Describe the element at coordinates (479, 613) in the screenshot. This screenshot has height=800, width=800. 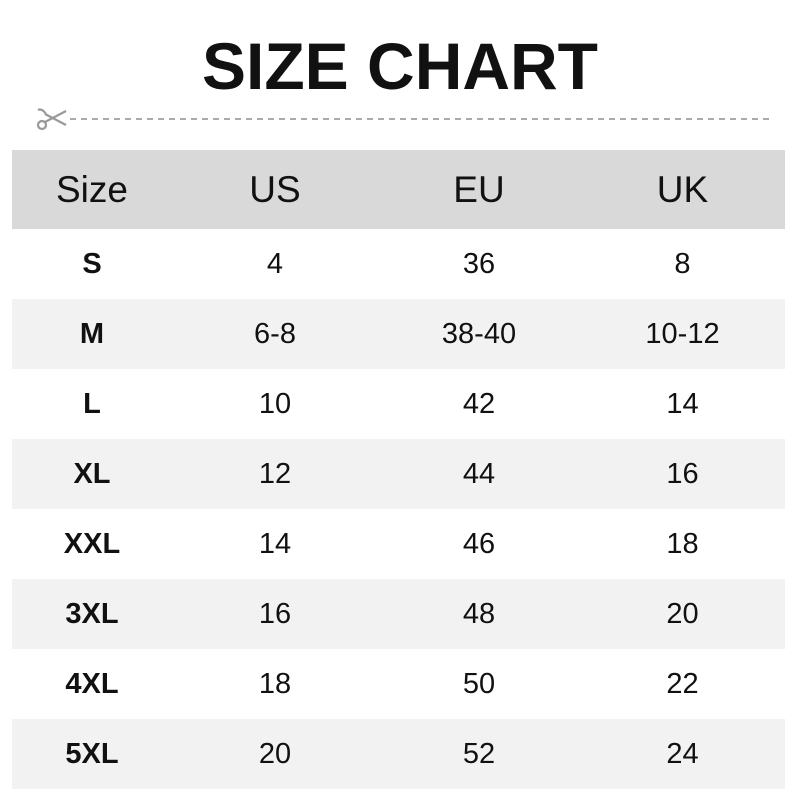
I see `cell-eu: 48` at that location.